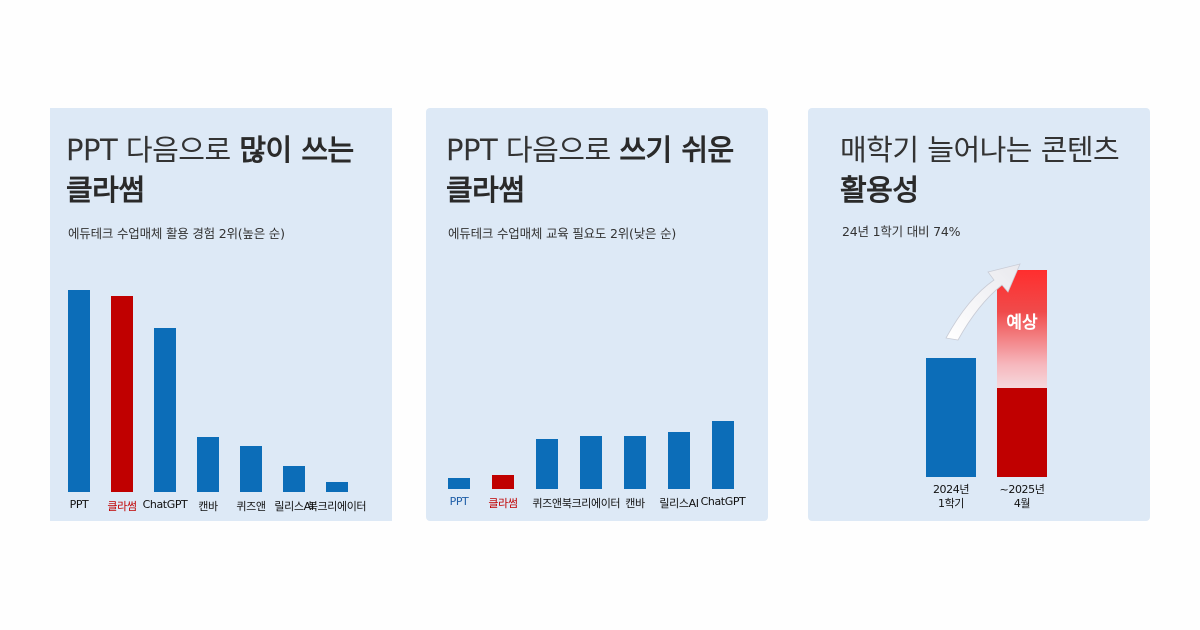 The height and width of the screenshot is (630, 1200). I want to click on bar-2024-1st-semester, so click(951, 417).